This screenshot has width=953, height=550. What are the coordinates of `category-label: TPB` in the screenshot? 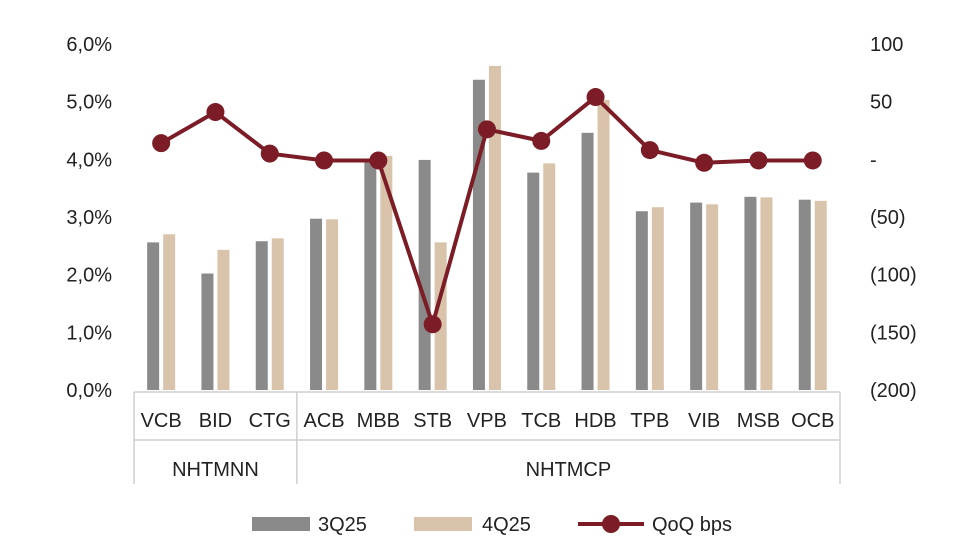 It's located at (649, 421).